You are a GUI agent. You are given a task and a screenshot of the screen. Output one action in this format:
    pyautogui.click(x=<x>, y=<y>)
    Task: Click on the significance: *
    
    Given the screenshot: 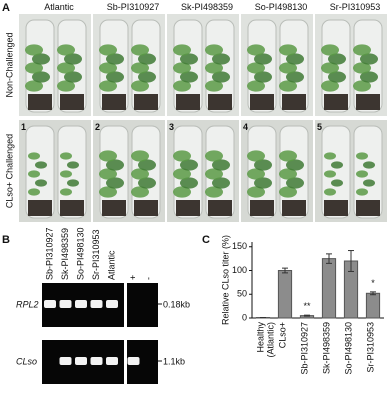 What is the action you would take?
    pyautogui.click(x=373, y=283)
    